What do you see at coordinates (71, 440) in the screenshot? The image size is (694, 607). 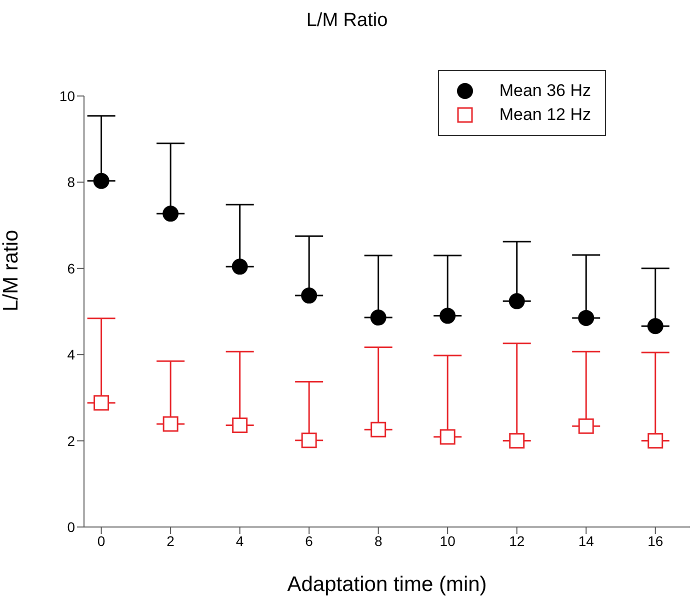 I see `y-tick-label: 2` at bounding box center [71, 440].